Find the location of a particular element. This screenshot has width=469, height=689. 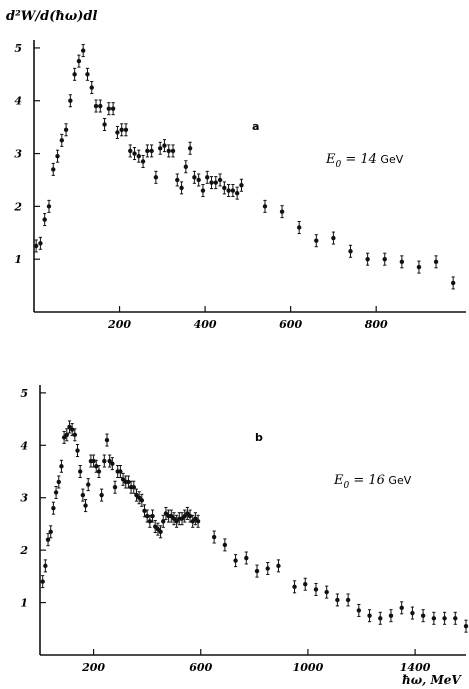

panel-a-energy-label: E0 = 14 GeV is located at coordinates (364, 161).